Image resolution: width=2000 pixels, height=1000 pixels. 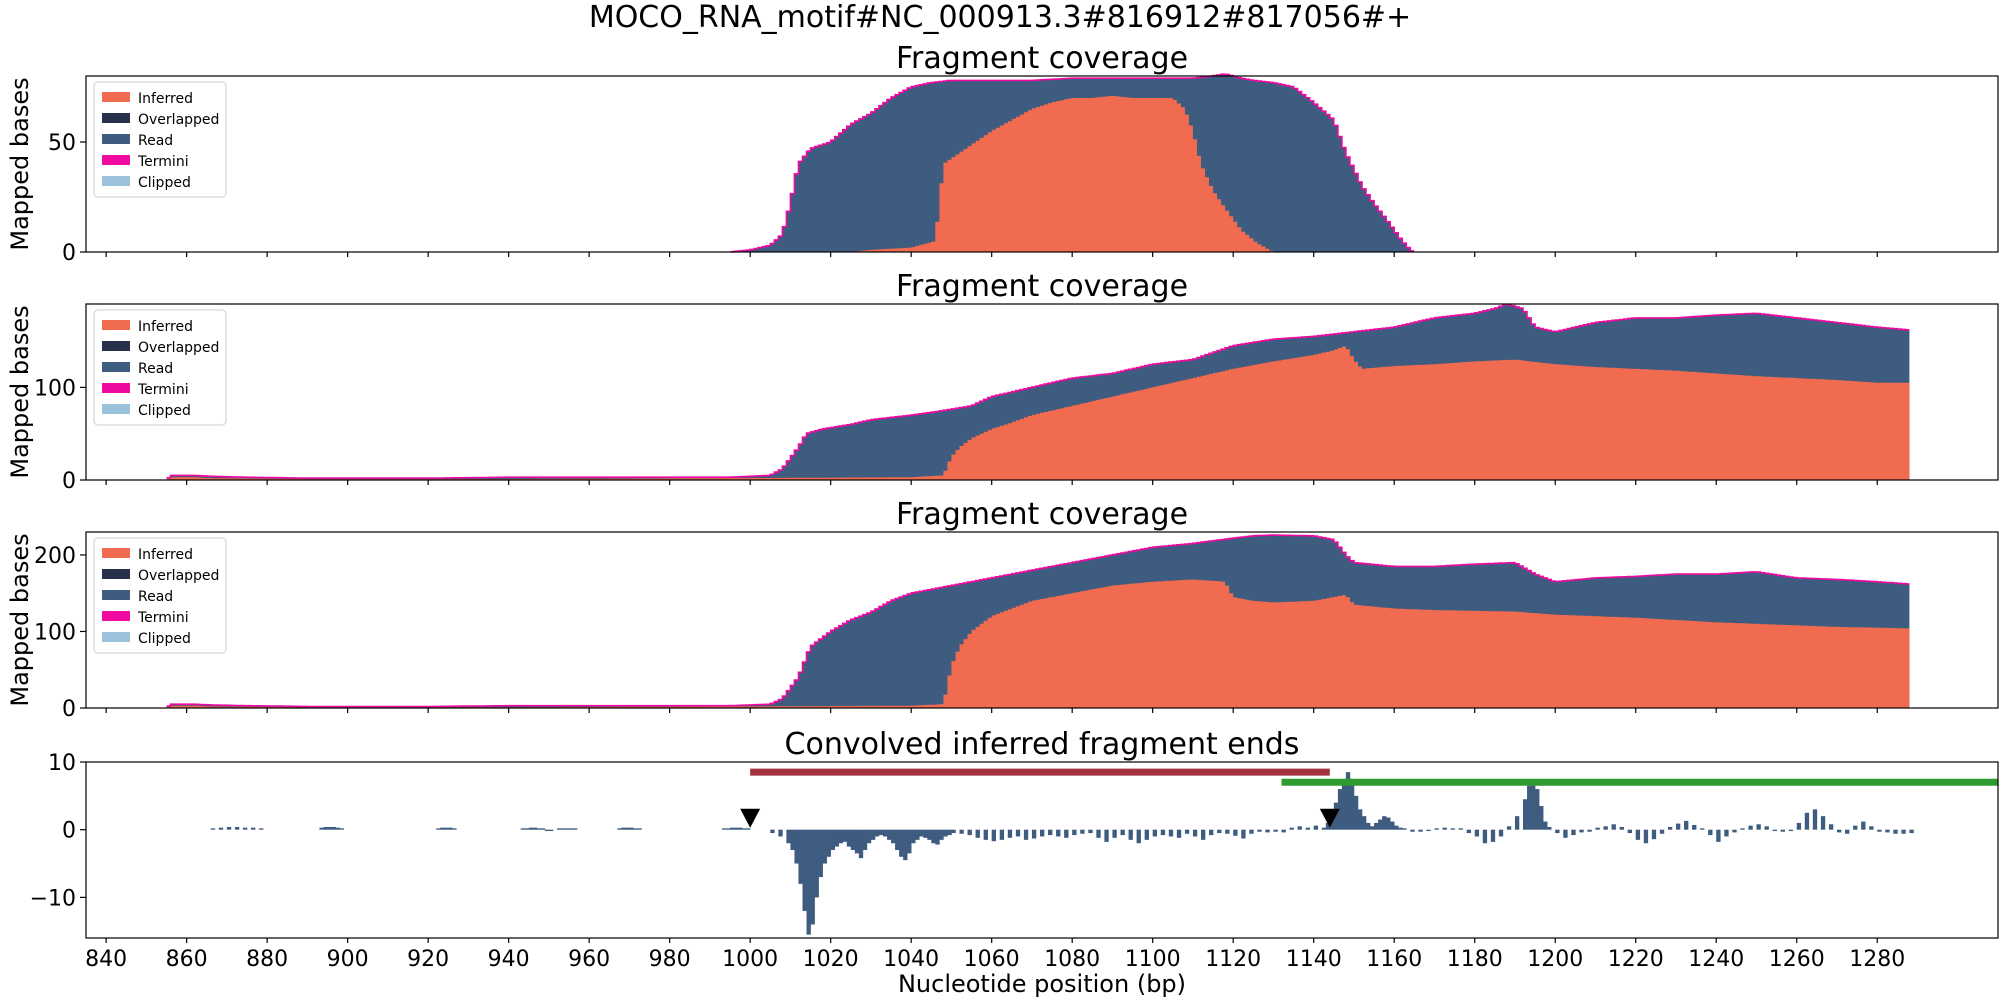 What do you see at coordinates (1475, 959) in the screenshot?
I see `x-tick-label: 1180` at bounding box center [1475, 959].